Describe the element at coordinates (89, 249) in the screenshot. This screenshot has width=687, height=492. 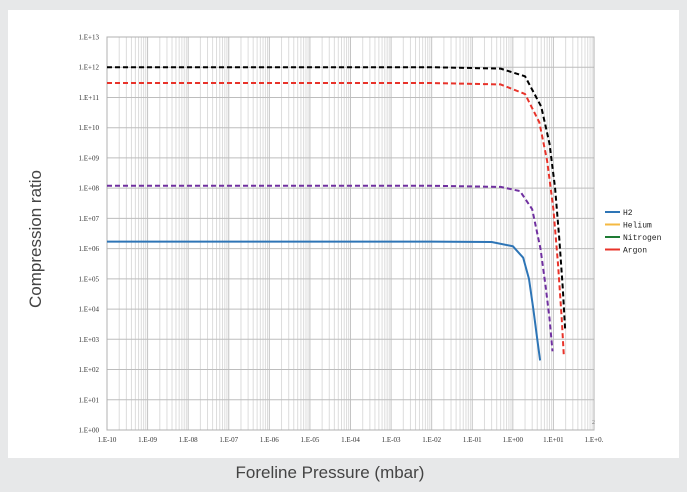
I see `y-tick-label: 1.E+06` at that location.